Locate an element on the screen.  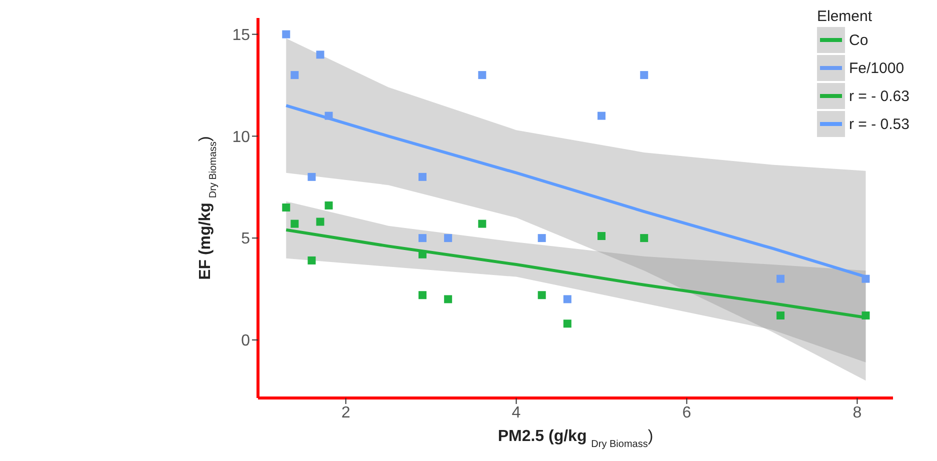
y-tick-label: 10 is located at coordinates (241, 137).